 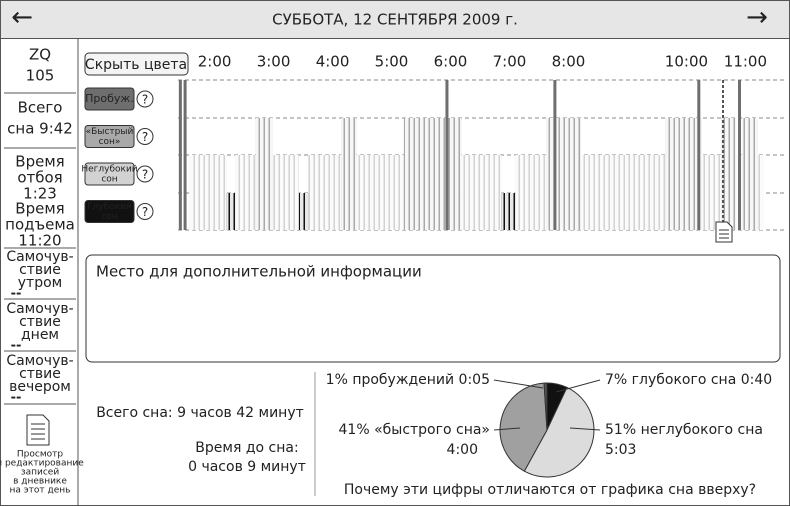 What do you see at coordinates (408, 380) in the screenshot?
I see `pie-label: 1% пробуждений 0:05` at bounding box center [408, 380].